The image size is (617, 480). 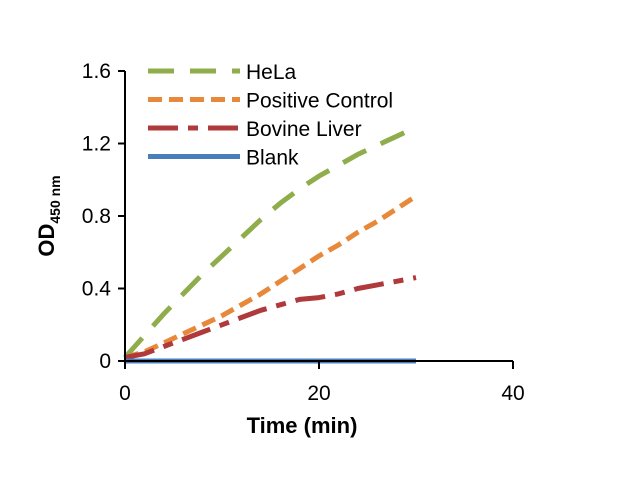 I want to click on x-tick-label: 20, so click(x=318, y=393).